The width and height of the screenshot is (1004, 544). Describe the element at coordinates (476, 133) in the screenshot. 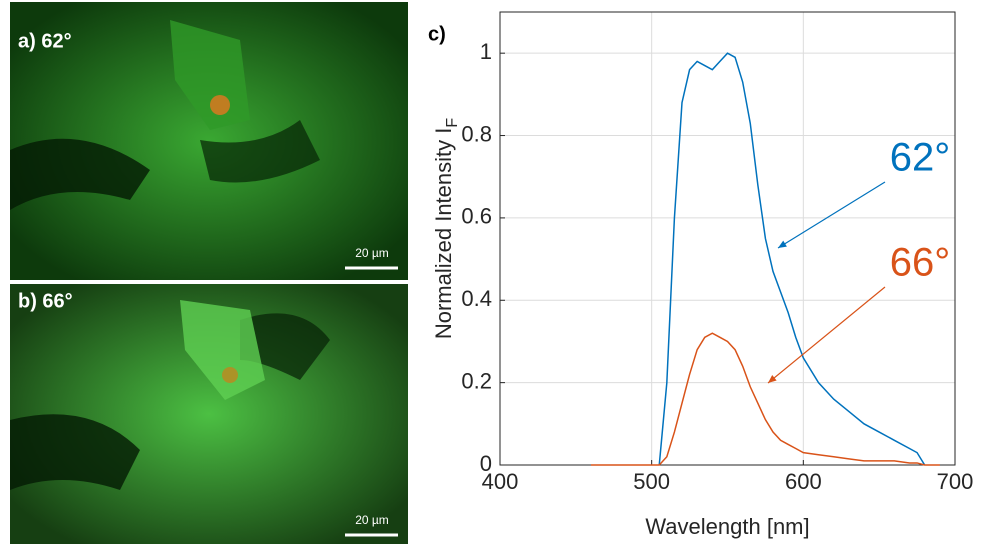

I see `y-tick-label: 0.8` at that location.